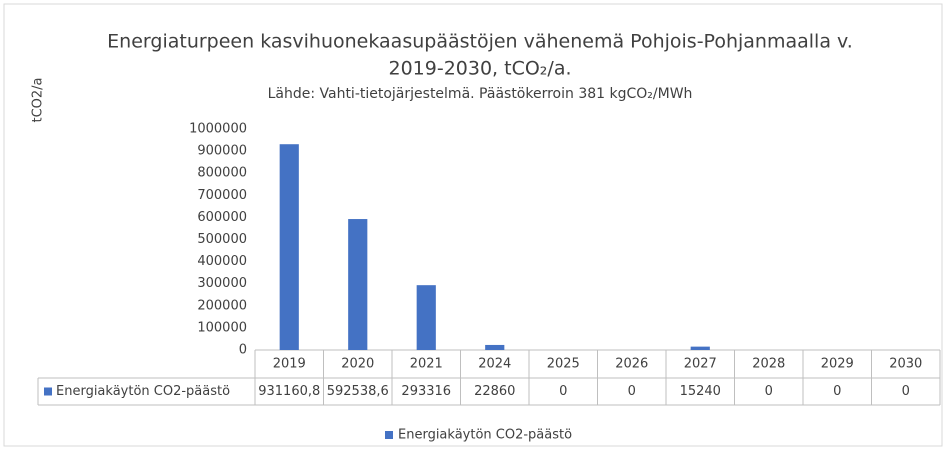 The width and height of the screenshot is (947, 454). I want to click on y-axis-label: tCO2/a, so click(38, 99).